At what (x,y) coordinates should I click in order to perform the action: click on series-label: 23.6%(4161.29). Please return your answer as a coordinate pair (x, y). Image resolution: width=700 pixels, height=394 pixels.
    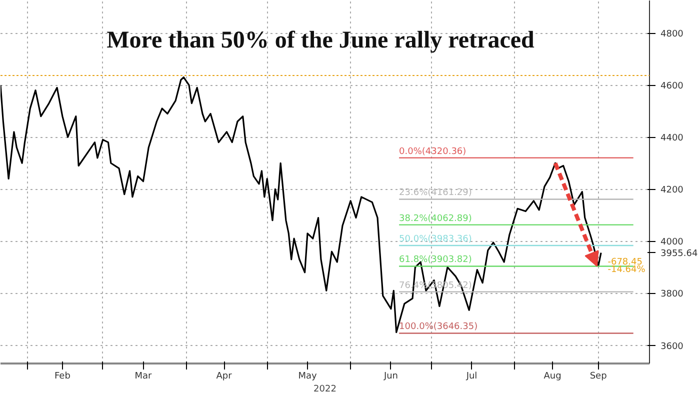
    Looking at the image, I should click on (435, 193).